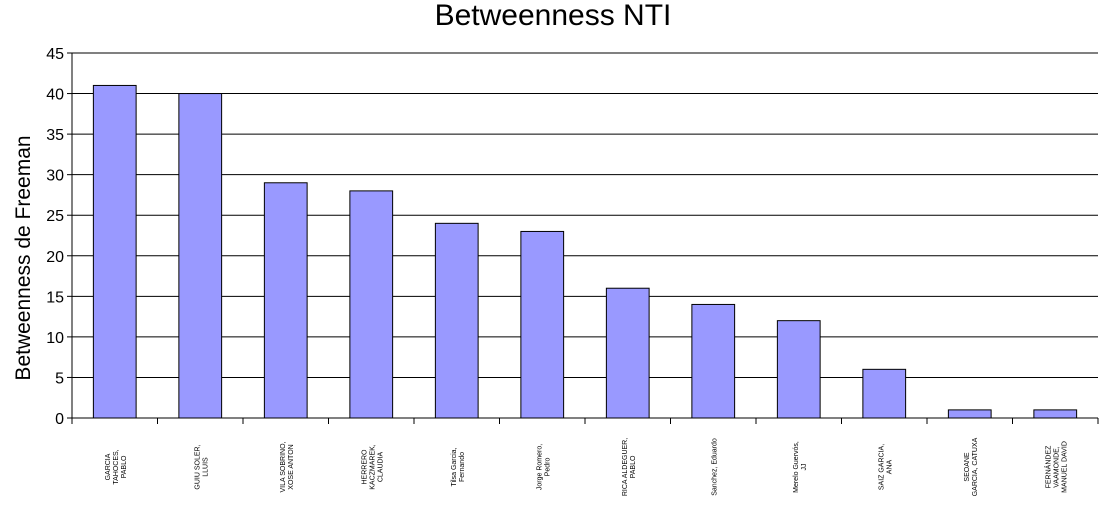 This screenshot has height=511, width=1105. I want to click on x-tick-label: RICA ALDEGUER,PABLO, so click(629, 467).